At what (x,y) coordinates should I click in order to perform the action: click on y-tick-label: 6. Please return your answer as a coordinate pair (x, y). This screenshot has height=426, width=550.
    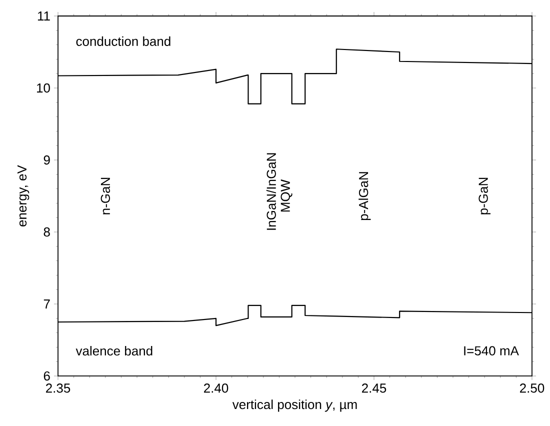
    Looking at the image, I should click on (47, 376).